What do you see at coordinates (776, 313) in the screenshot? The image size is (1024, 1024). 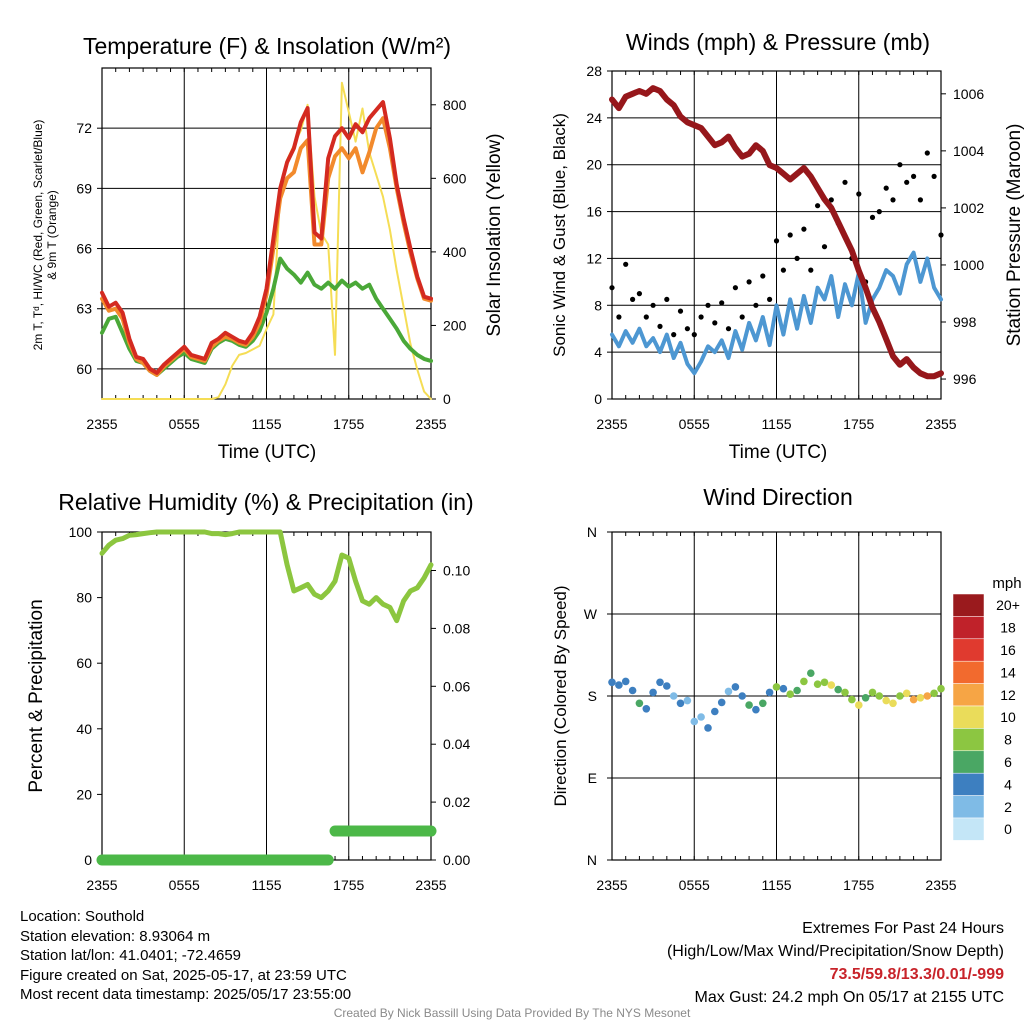 I see `wind-speed-line` at bounding box center [776, 313].